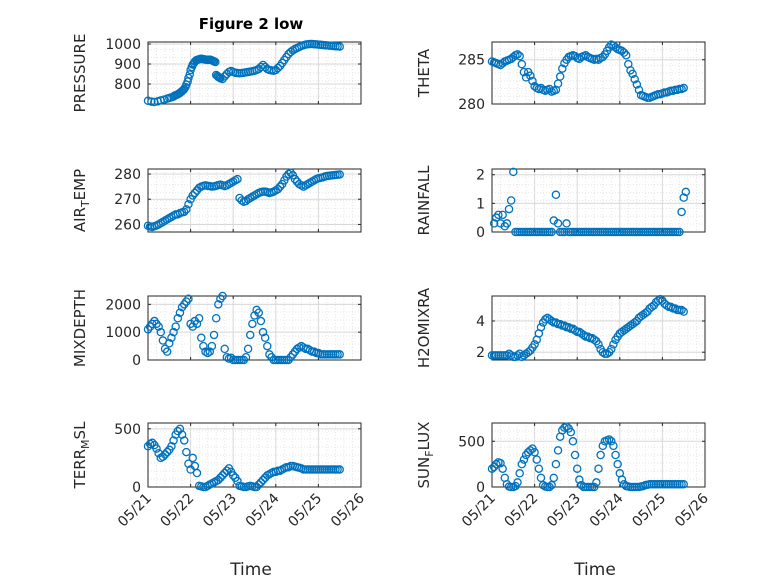  What do you see at coordinates (127, 200) in the screenshot?
I see `y-tick-label: 270` at bounding box center [127, 200].